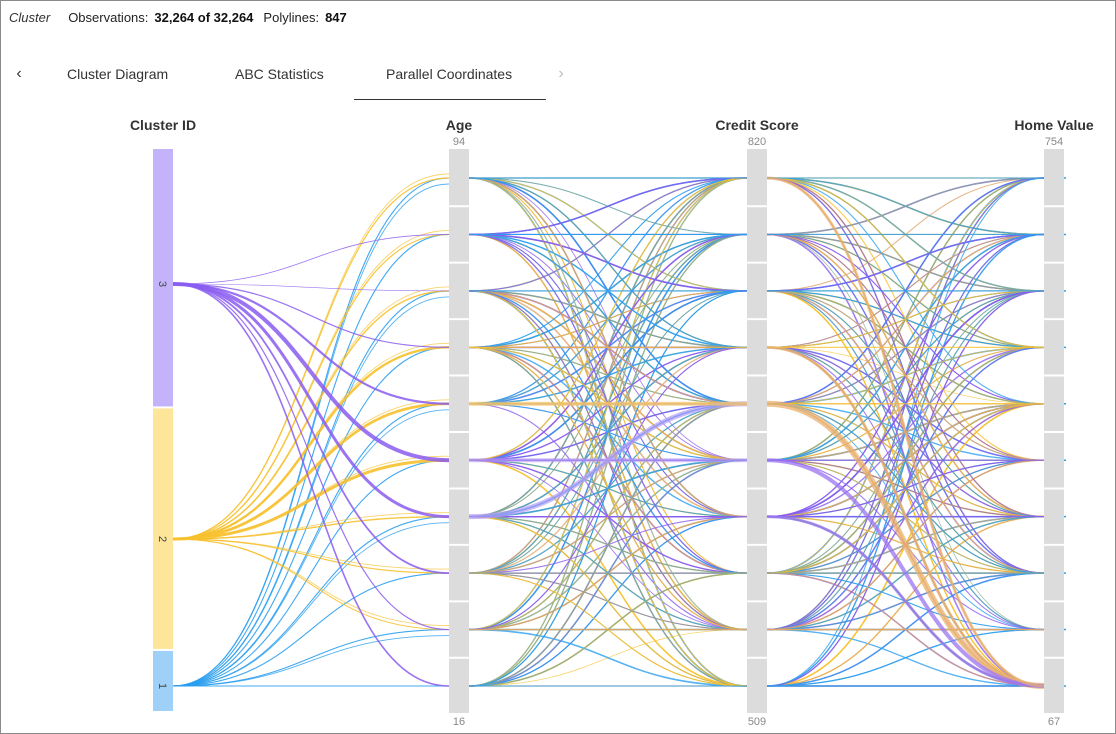 This screenshot has width=1116, height=734. What do you see at coordinates (757, 722) in the screenshot?
I see `axis-min-label: 509` at bounding box center [757, 722].